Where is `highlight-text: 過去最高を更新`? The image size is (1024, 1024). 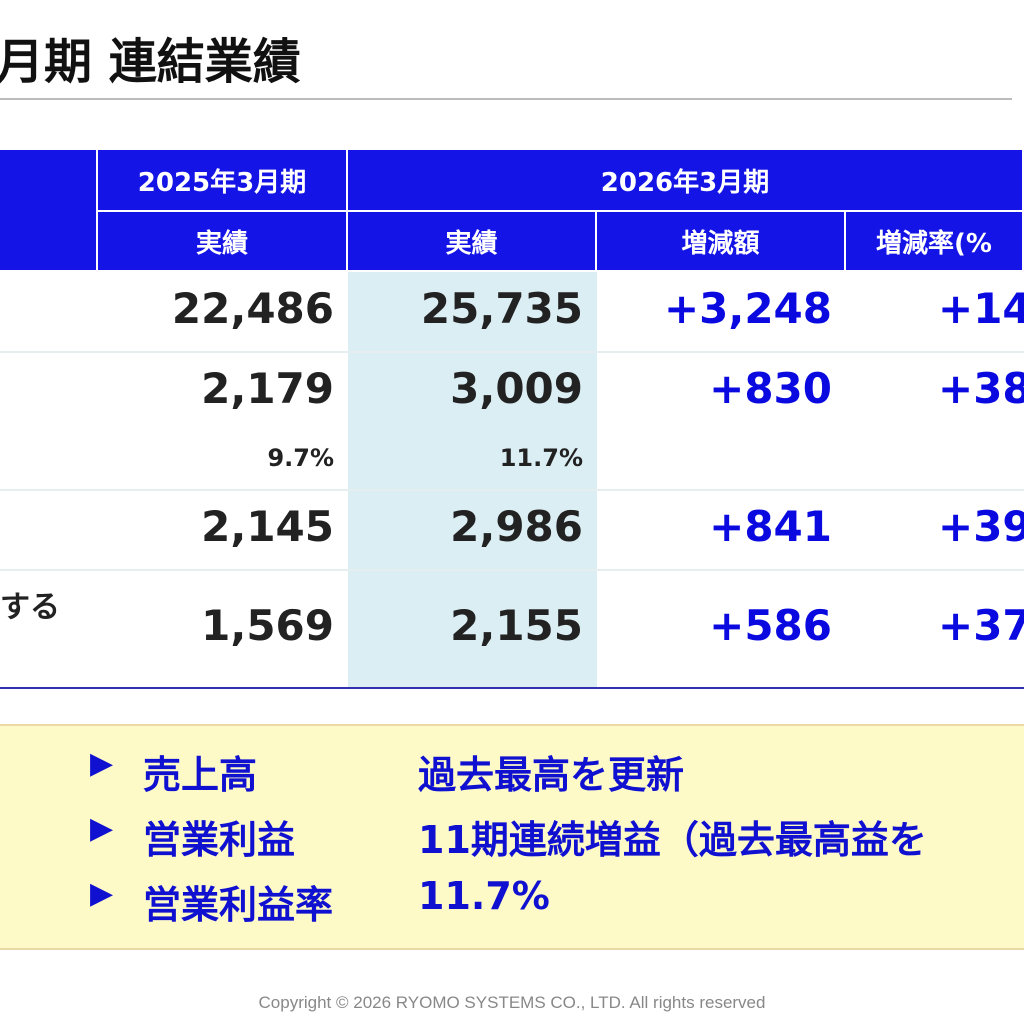
highlight-text: 過去最高を更新 is located at coordinates (551, 775).